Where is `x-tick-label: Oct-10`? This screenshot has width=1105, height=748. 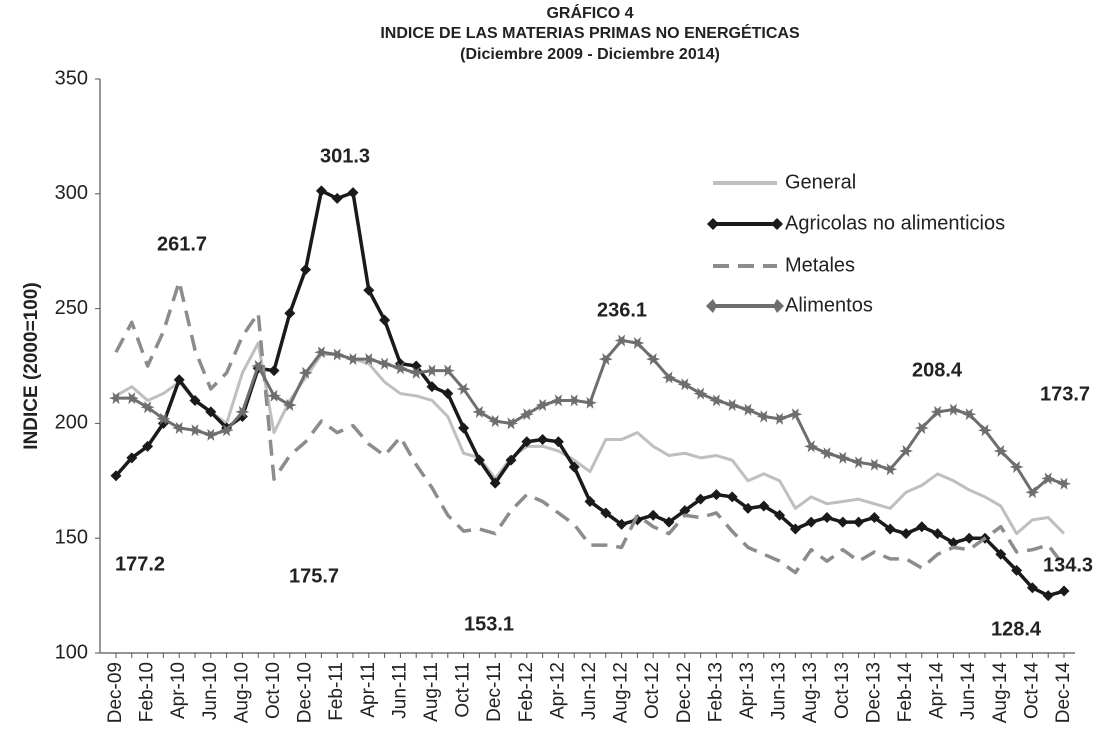 x-tick-label: Oct-10 is located at coordinates (273, 690).